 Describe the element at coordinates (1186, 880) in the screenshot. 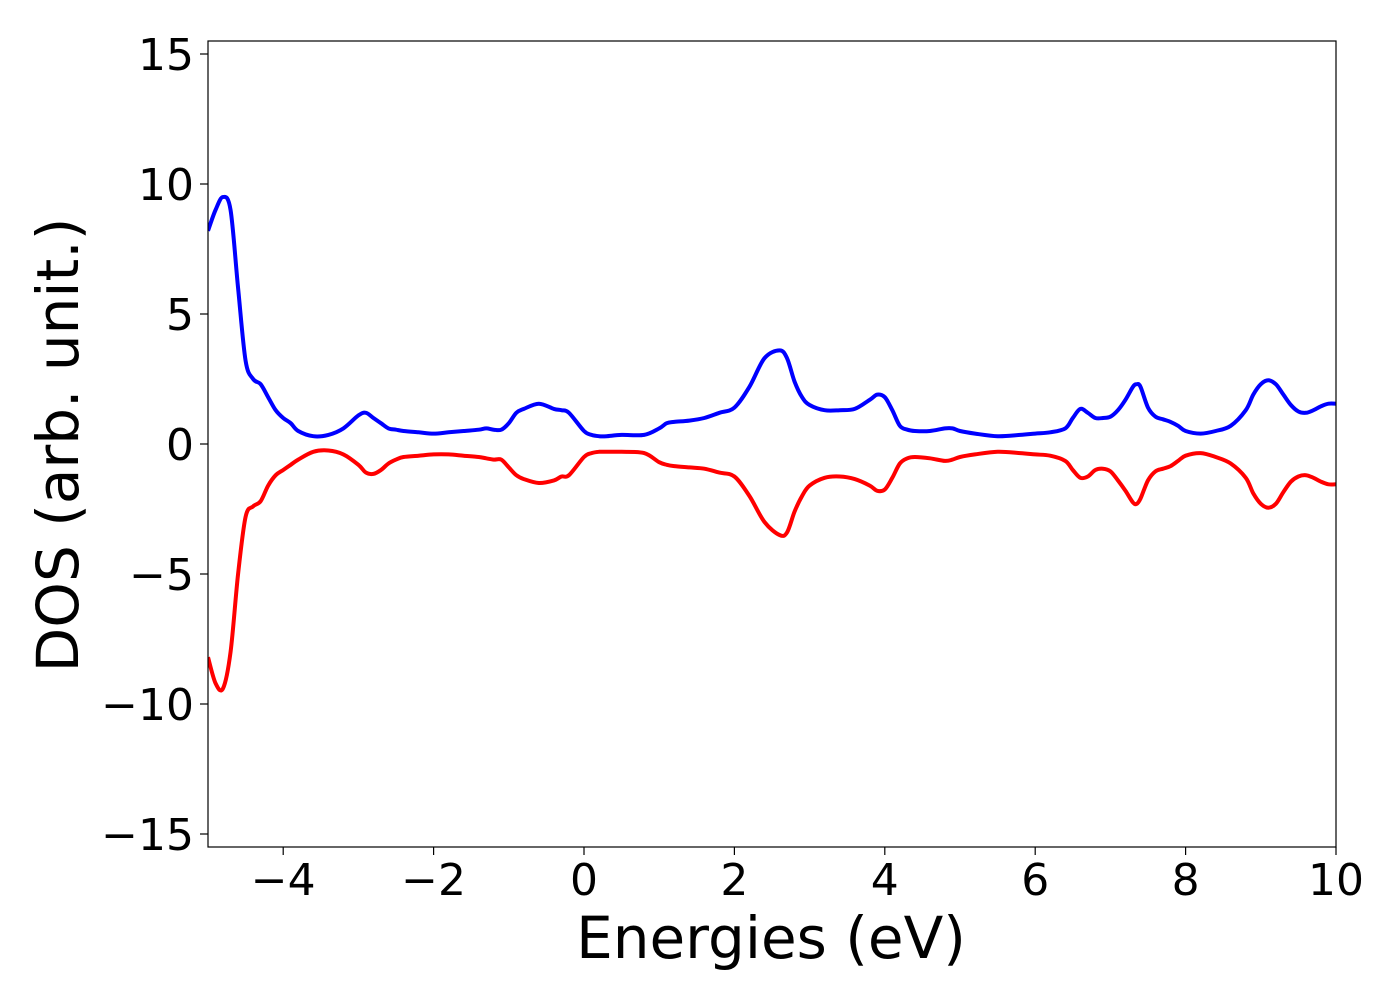

I see `x-tick-label: 8` at that location.